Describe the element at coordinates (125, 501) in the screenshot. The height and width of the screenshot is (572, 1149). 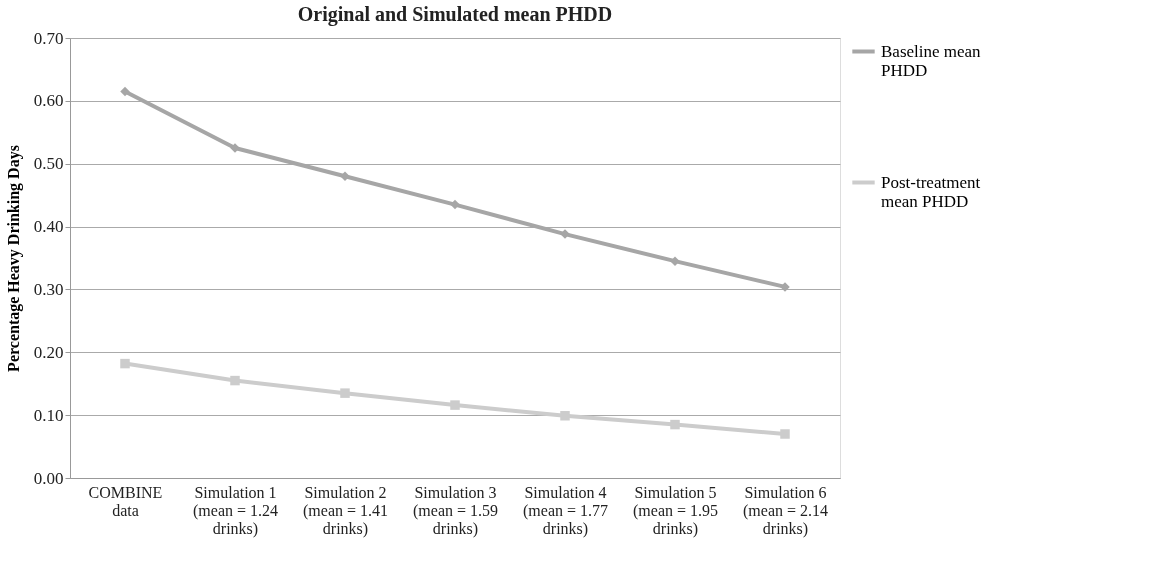
I see `x-tick-label: COMBINE data` at that location.